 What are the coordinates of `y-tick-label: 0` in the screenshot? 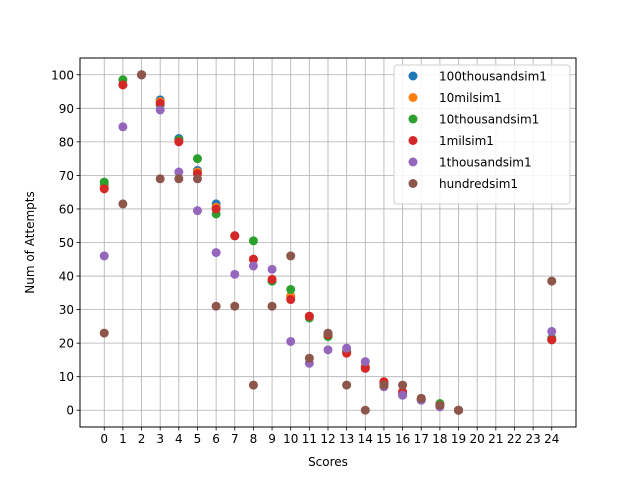 It's located at (70, 411).